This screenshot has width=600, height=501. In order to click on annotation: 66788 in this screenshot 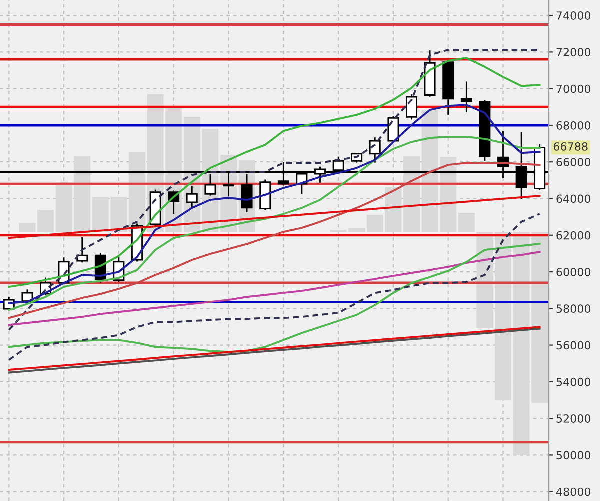, I will do `click(571, 146)`.